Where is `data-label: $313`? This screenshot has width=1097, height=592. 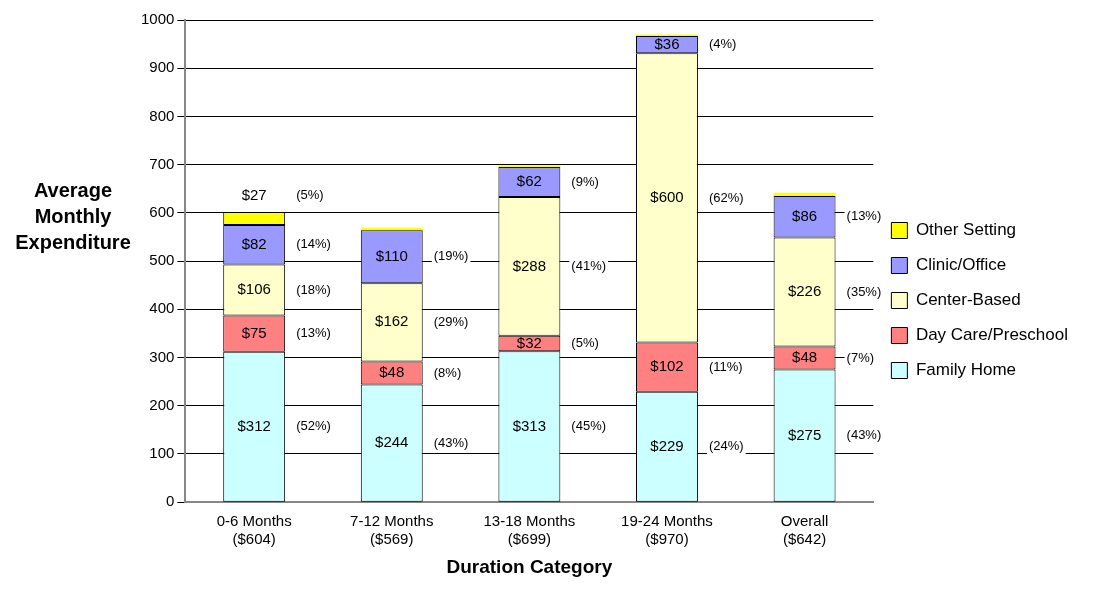 data-label: $313 is located at coordinates (529, 425).